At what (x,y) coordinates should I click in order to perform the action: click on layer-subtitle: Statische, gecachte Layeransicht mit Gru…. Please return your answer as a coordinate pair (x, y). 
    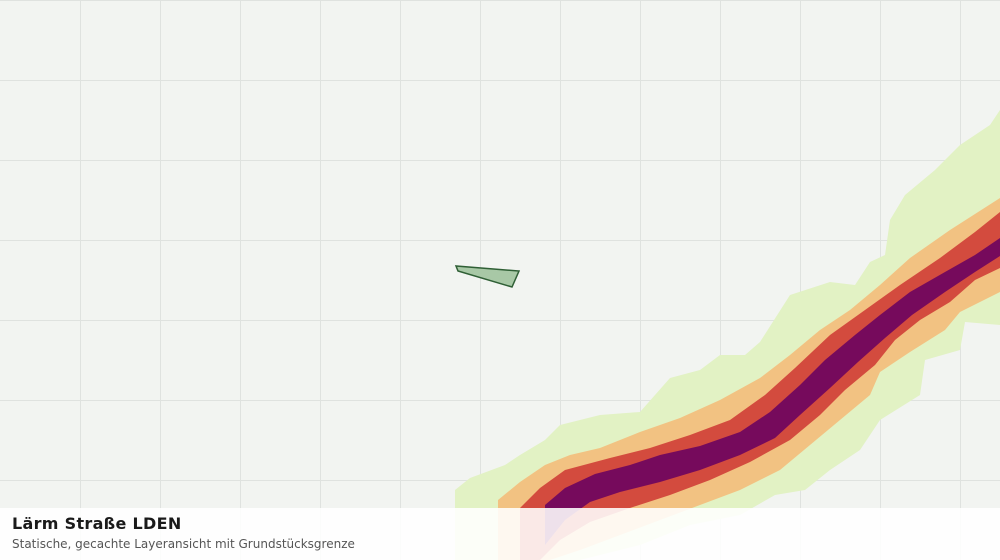
    Looking at the image, I should click on (183, 544).